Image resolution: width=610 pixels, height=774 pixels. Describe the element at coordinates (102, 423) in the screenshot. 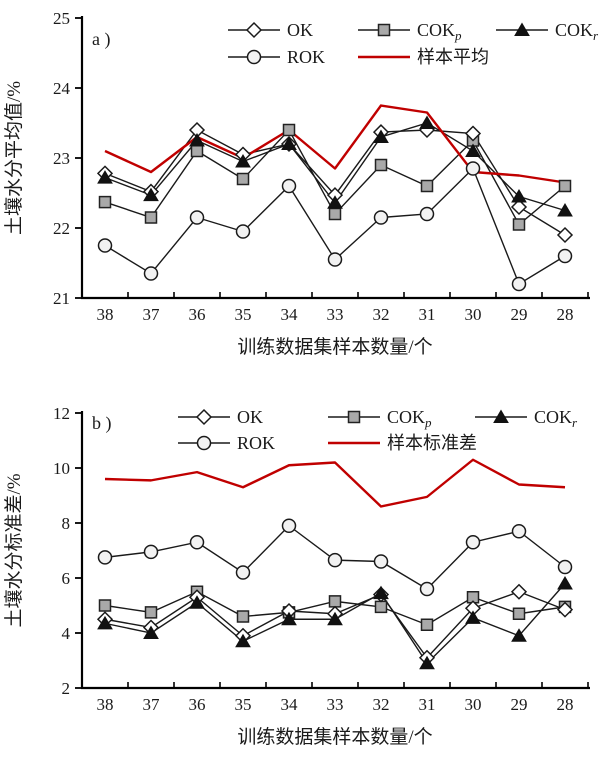

I see `panel-label: b )` at that location.